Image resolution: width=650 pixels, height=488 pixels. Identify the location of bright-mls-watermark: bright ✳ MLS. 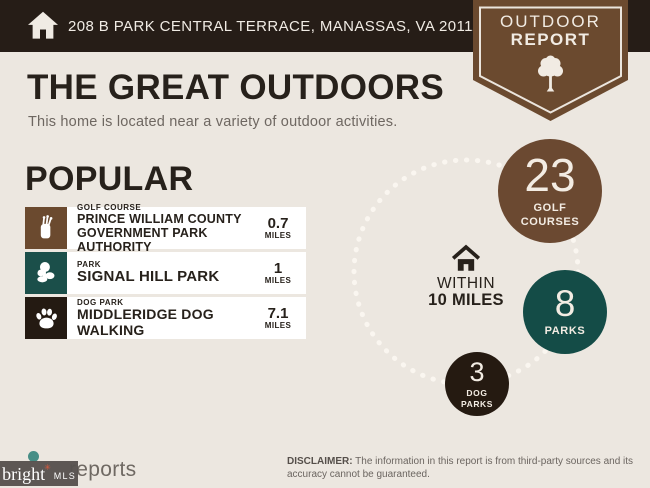
(39, 473).